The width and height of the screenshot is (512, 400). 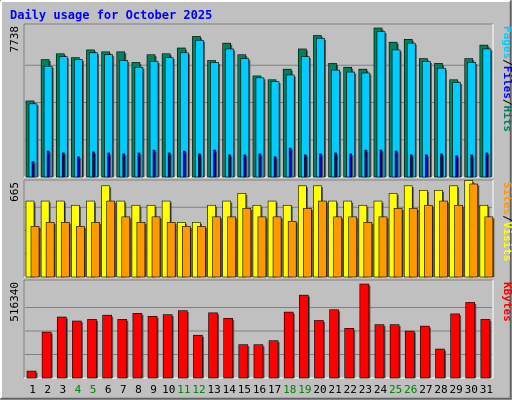 What do you see at coordinates (381, 389) in the screenshot?
I see `x-tick-label: 24` at bounding box center [381, 389].